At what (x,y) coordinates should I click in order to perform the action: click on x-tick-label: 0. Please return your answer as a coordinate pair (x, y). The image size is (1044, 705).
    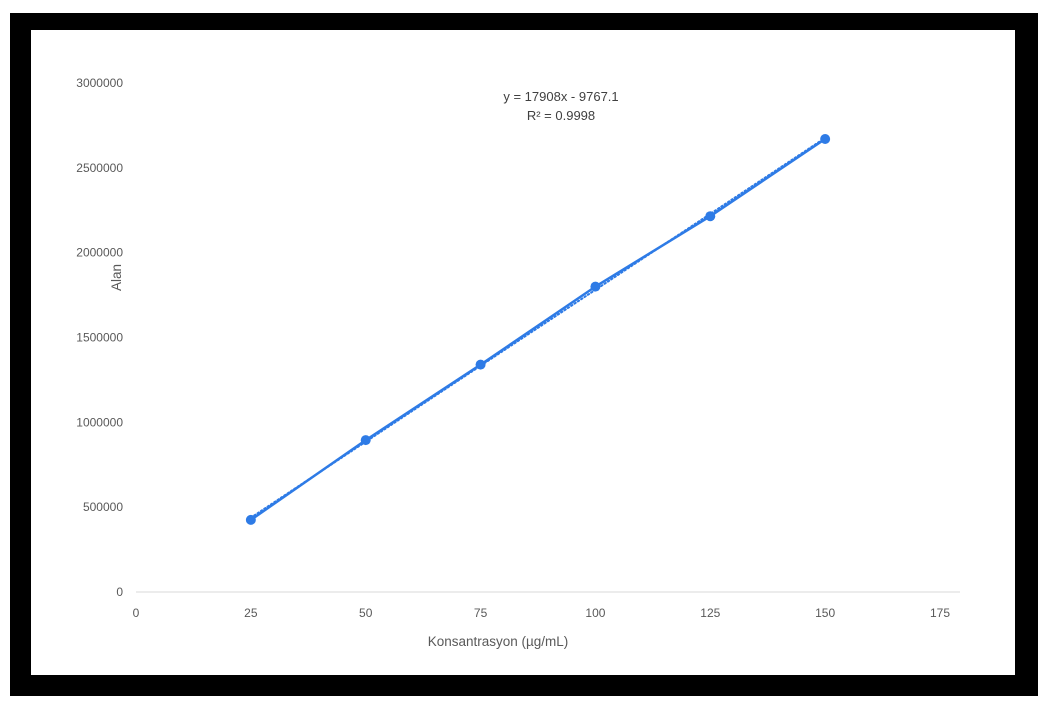
    Looking at the image, I should click on (136, 613).